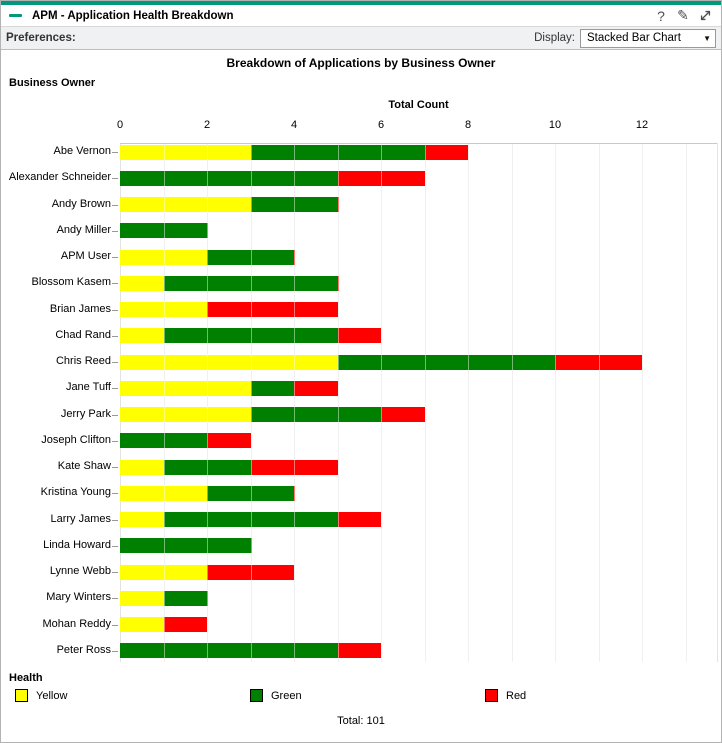 This screenshot has height=743, width=722. I want to click on x-axis-title: Total Count, so click(418, 105).